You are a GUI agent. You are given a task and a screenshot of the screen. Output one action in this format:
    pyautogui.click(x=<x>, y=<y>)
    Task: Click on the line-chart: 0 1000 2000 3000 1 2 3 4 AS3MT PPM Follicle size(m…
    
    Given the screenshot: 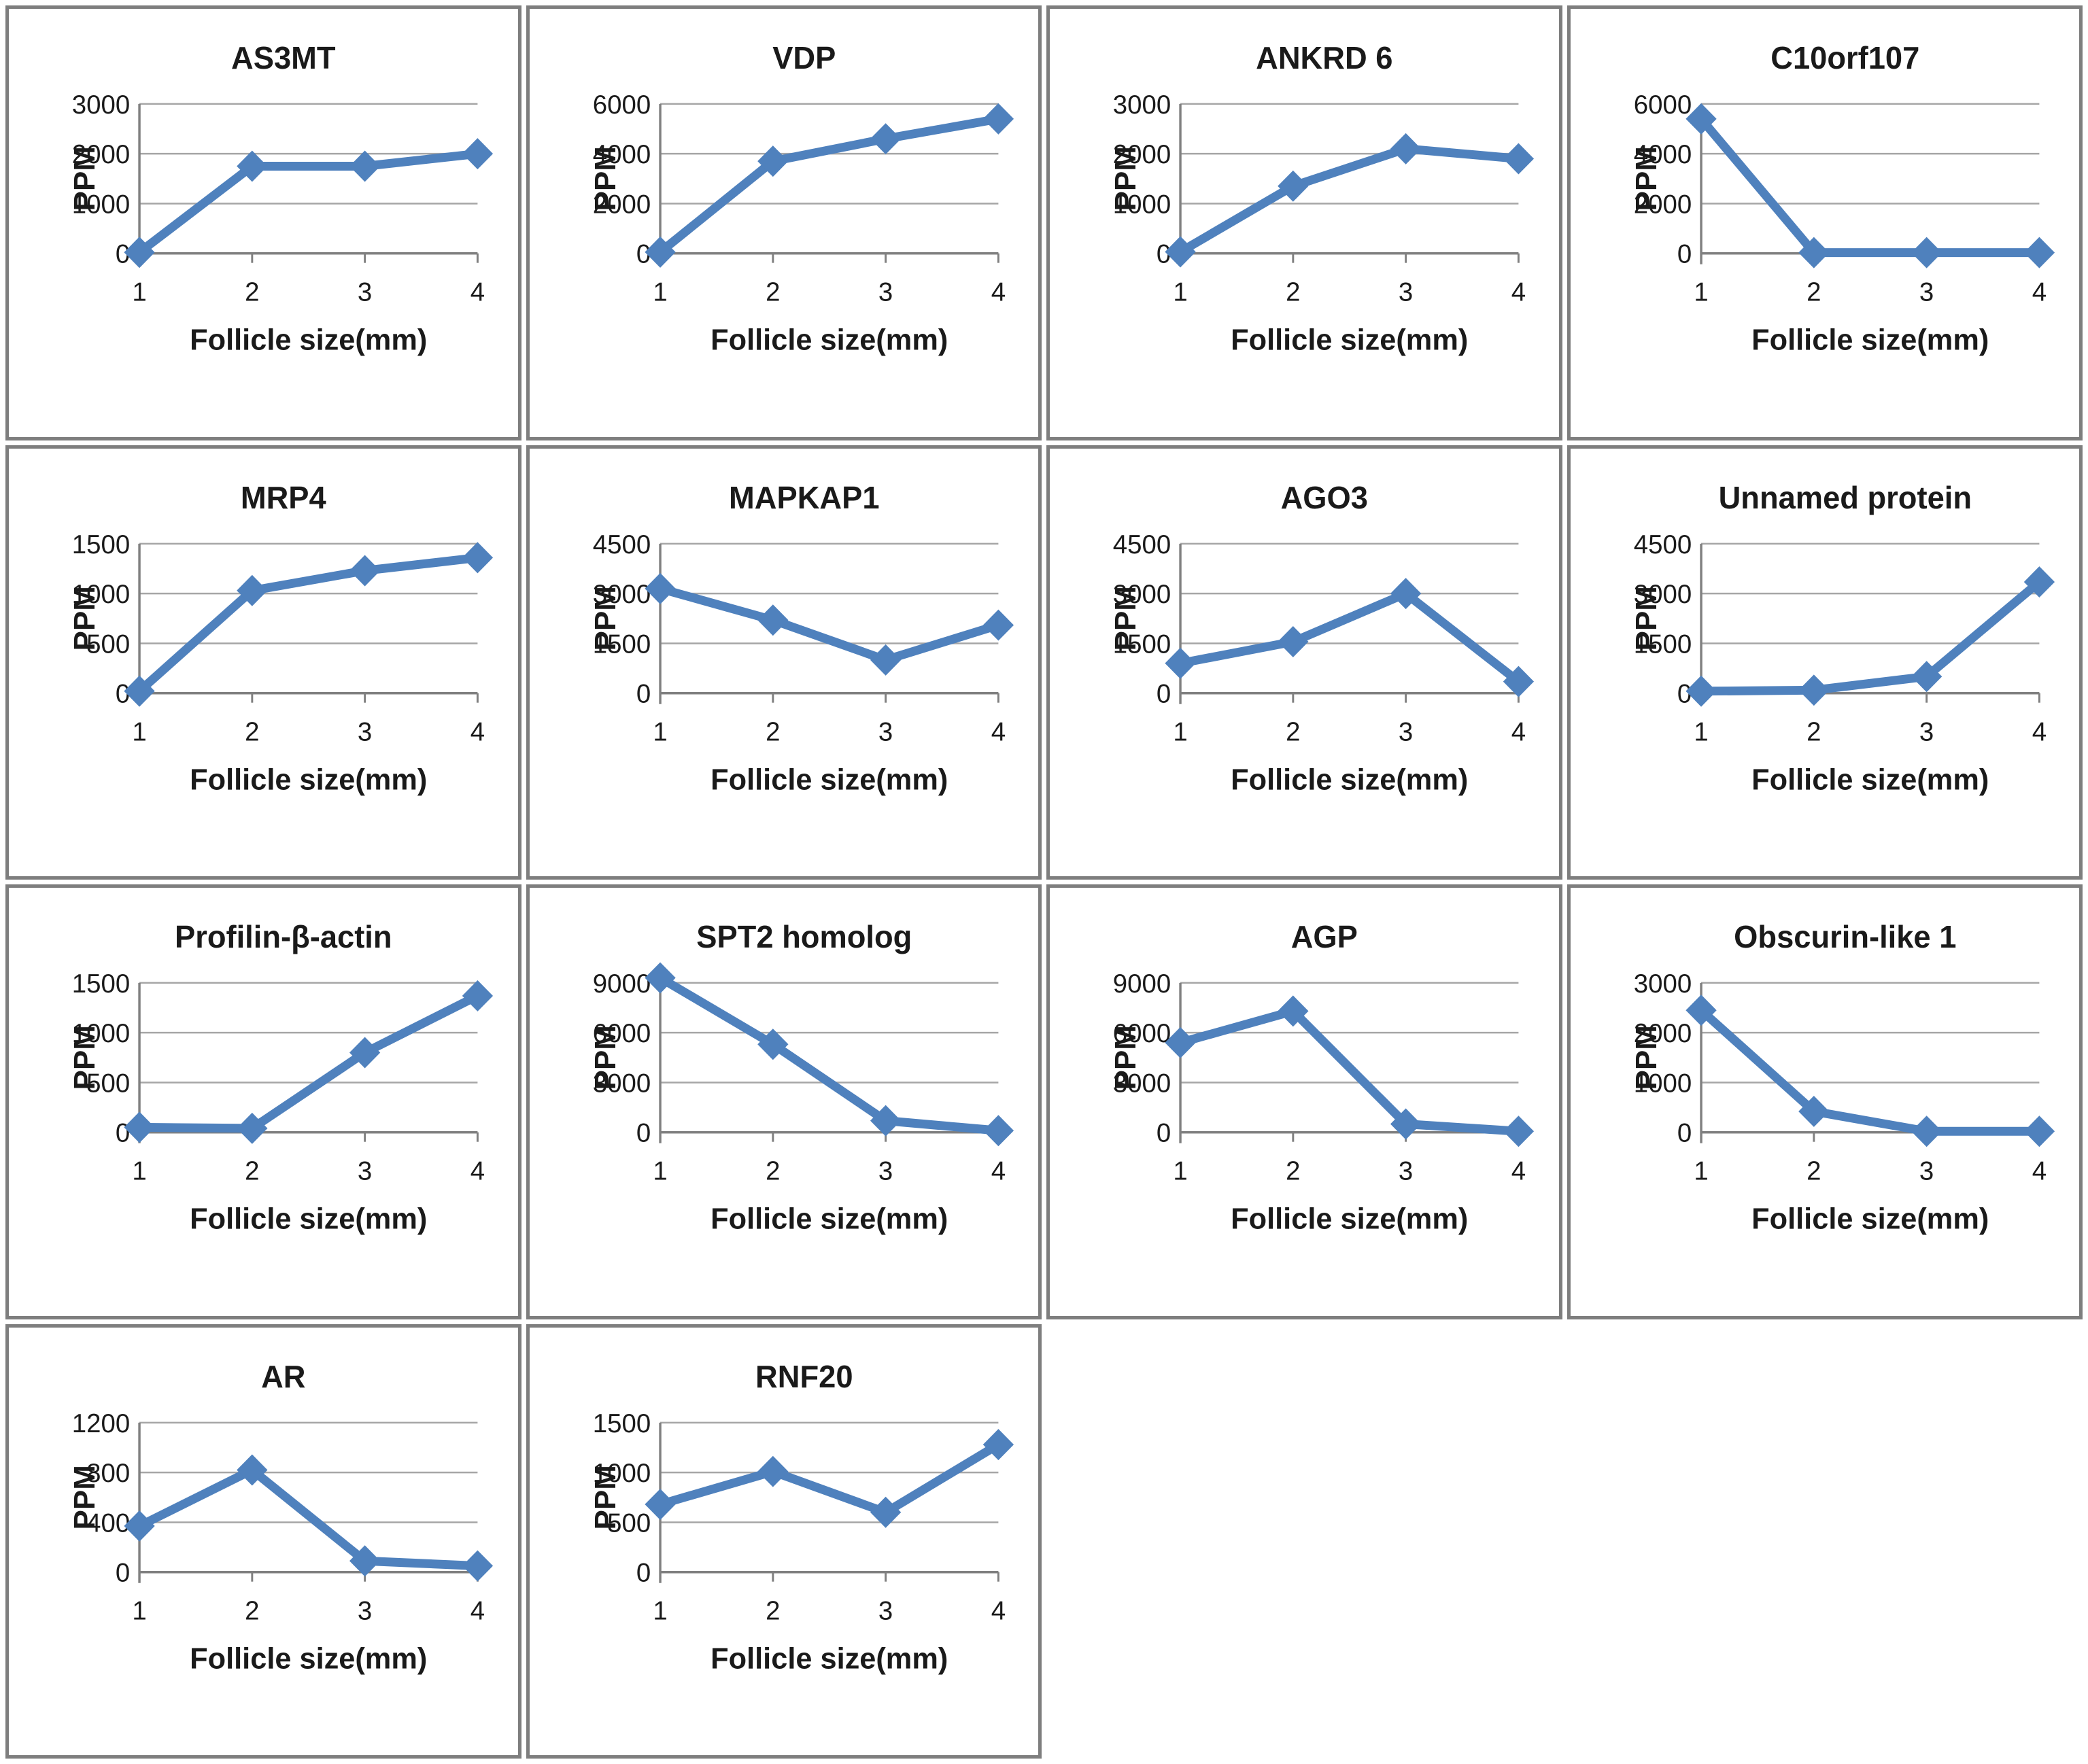 What is the action you would take?
    pyautogui.click(x=281, y=199)
    